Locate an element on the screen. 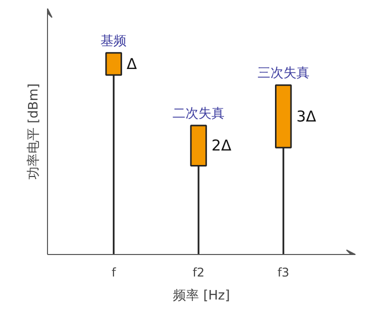 This screenshot has width=366, height=335. x-tick-label: f is located at coordinates (114, 273).